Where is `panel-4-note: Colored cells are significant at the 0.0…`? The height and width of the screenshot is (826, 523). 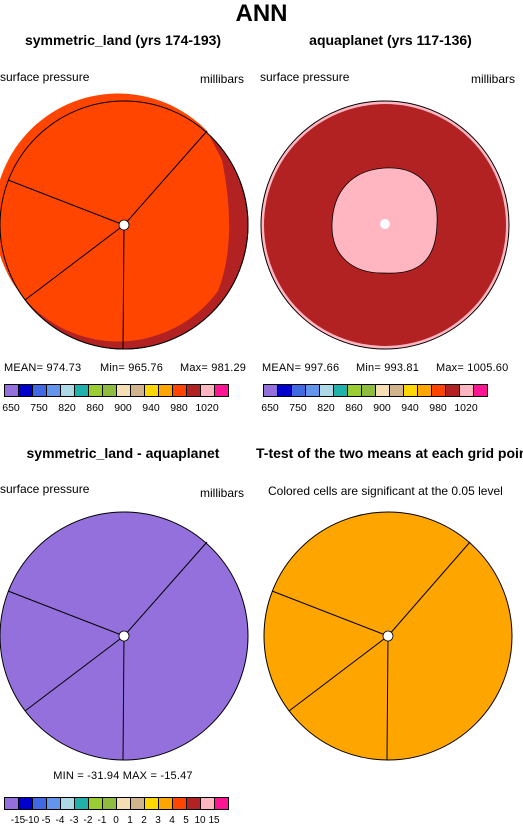
panel-4-note: Colored cells are significant at the 0.0… is located at coordinates (385, 491).